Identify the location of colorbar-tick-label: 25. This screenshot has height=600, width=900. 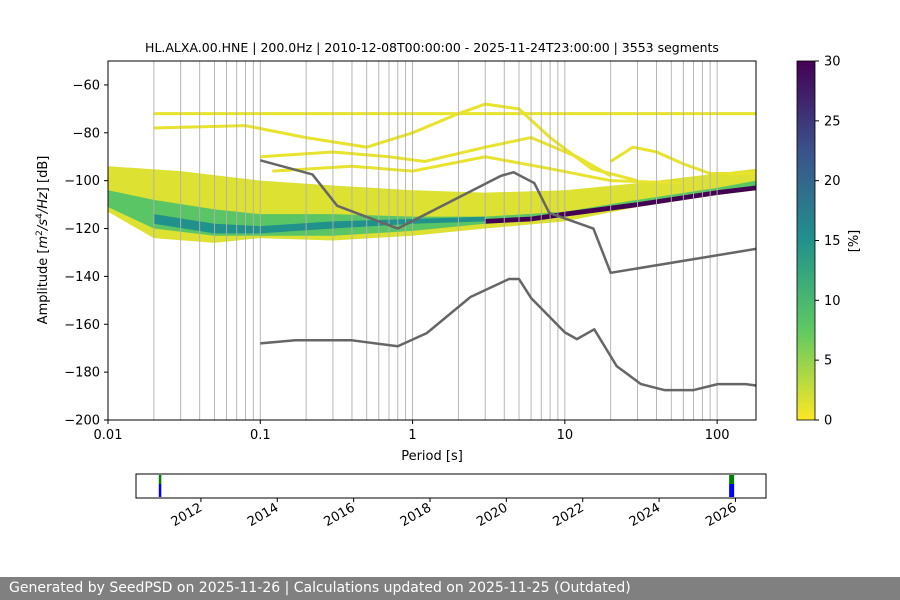
(832, 121).